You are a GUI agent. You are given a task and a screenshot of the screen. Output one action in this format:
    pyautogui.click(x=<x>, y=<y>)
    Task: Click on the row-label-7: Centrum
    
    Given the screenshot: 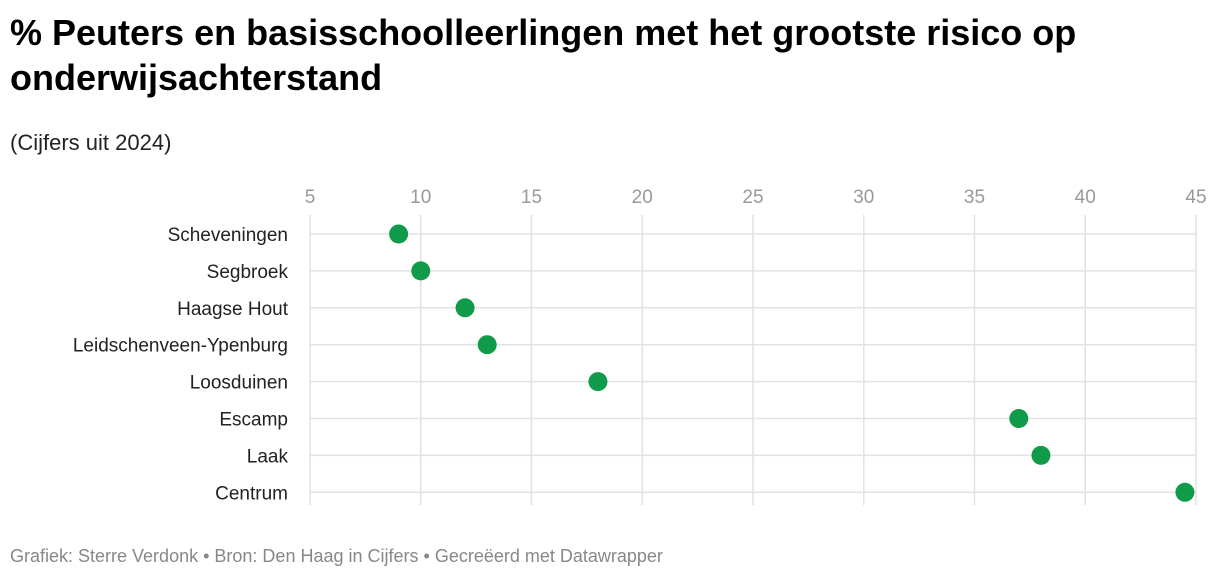 What is the action you would take?
    pyautogui.click(x=251, y=493)
    